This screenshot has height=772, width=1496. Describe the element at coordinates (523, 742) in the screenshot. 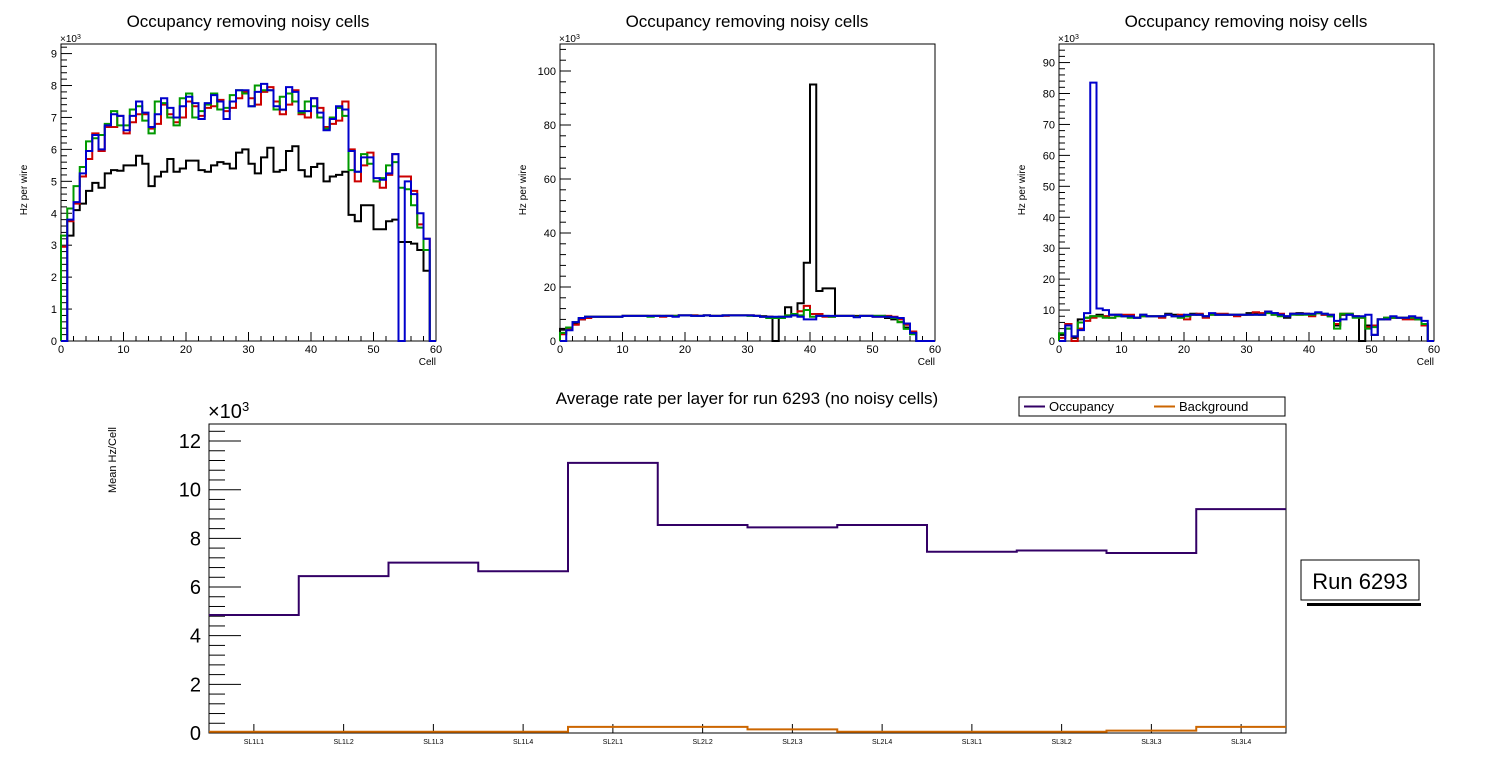

I see `x-tick-label: SL1L4` at that location.